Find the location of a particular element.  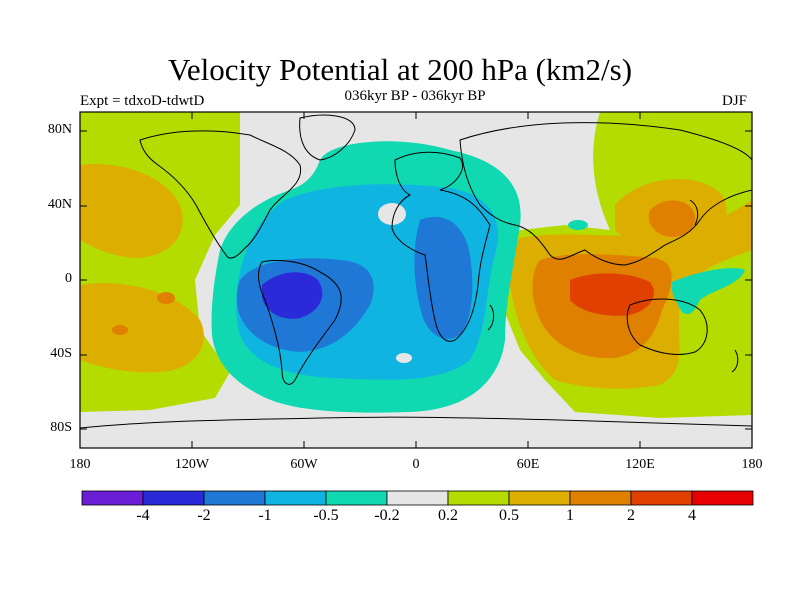

coastline-asia is located at coordinates (605, 194).